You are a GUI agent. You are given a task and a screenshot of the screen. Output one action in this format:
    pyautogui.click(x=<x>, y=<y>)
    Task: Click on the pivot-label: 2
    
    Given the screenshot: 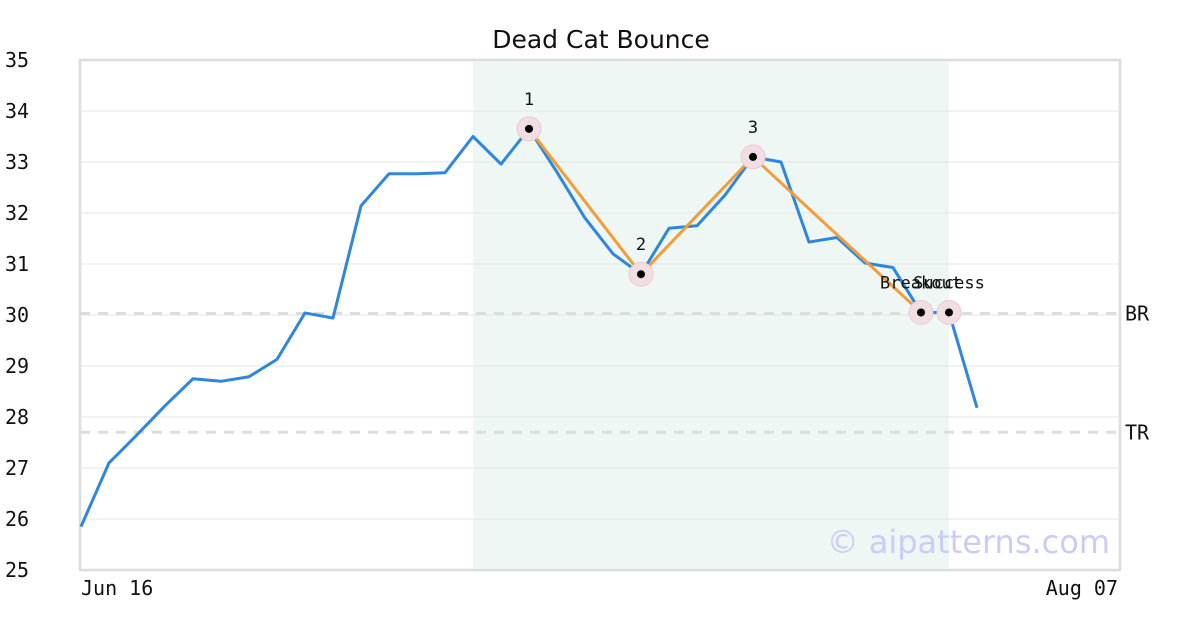 What is the action you would take?
    pyautogui.click(x=641, y=245)
    